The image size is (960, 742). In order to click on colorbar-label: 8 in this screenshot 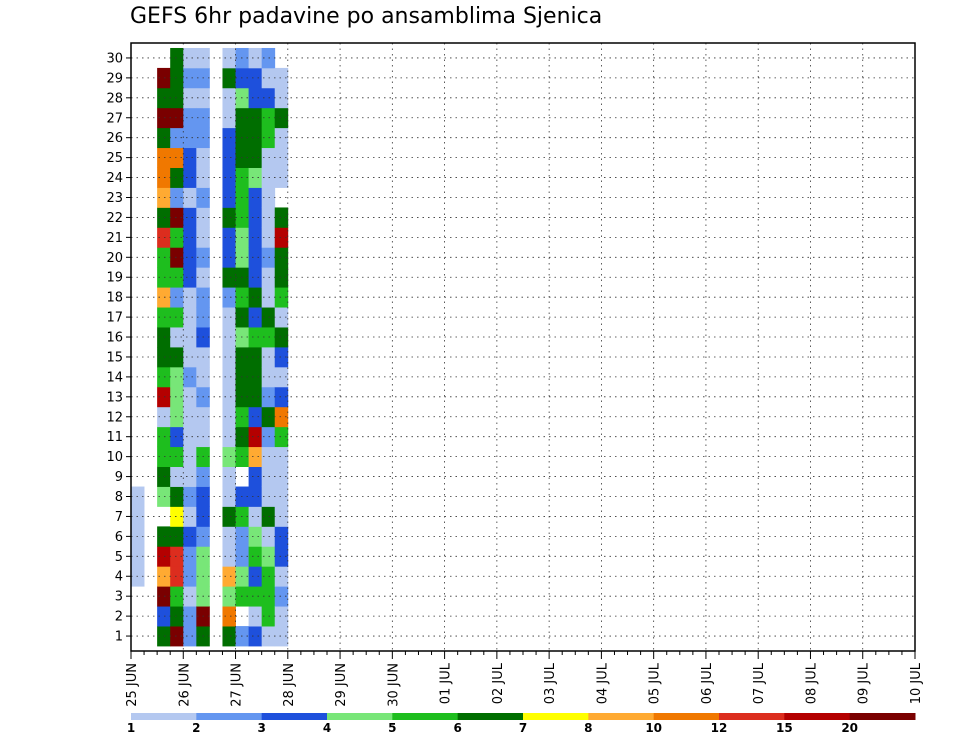, I will do `click(588, 728)`.